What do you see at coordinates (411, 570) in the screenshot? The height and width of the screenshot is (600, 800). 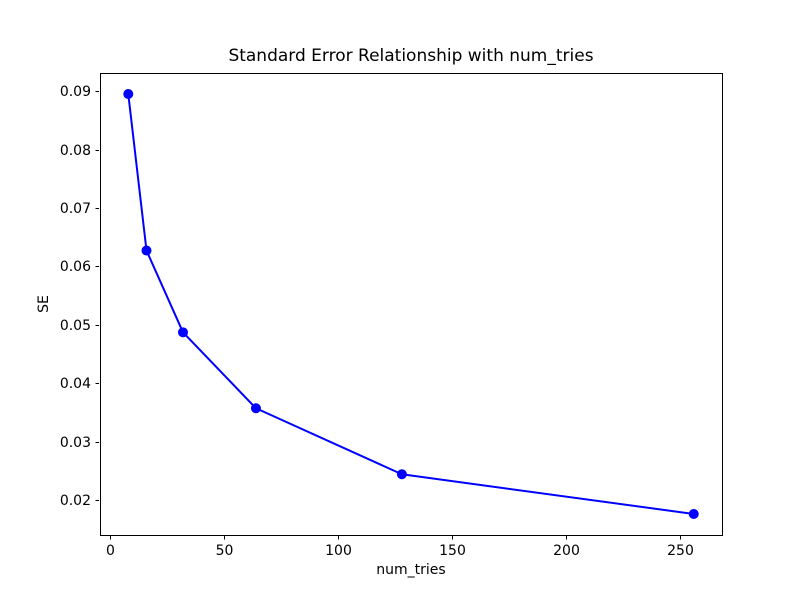 I see `x-axis-label: num_tries` at bounding box center [411, 570].